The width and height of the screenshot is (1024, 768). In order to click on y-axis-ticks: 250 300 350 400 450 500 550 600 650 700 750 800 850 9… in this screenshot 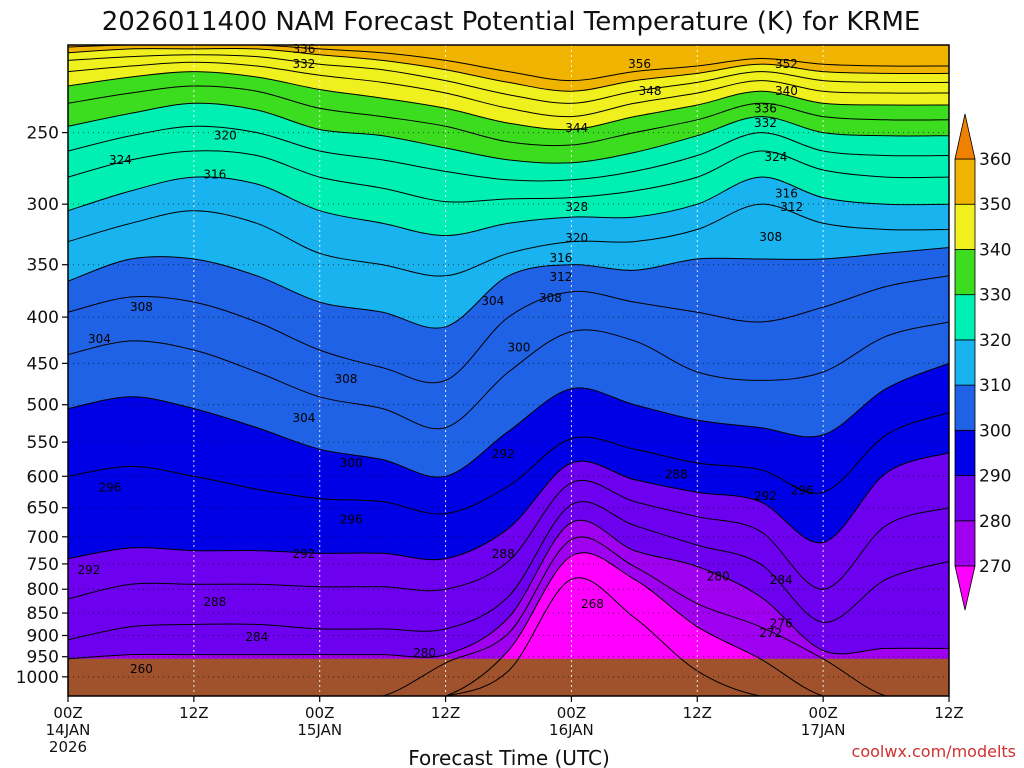, I will do `click(42, 406)`.